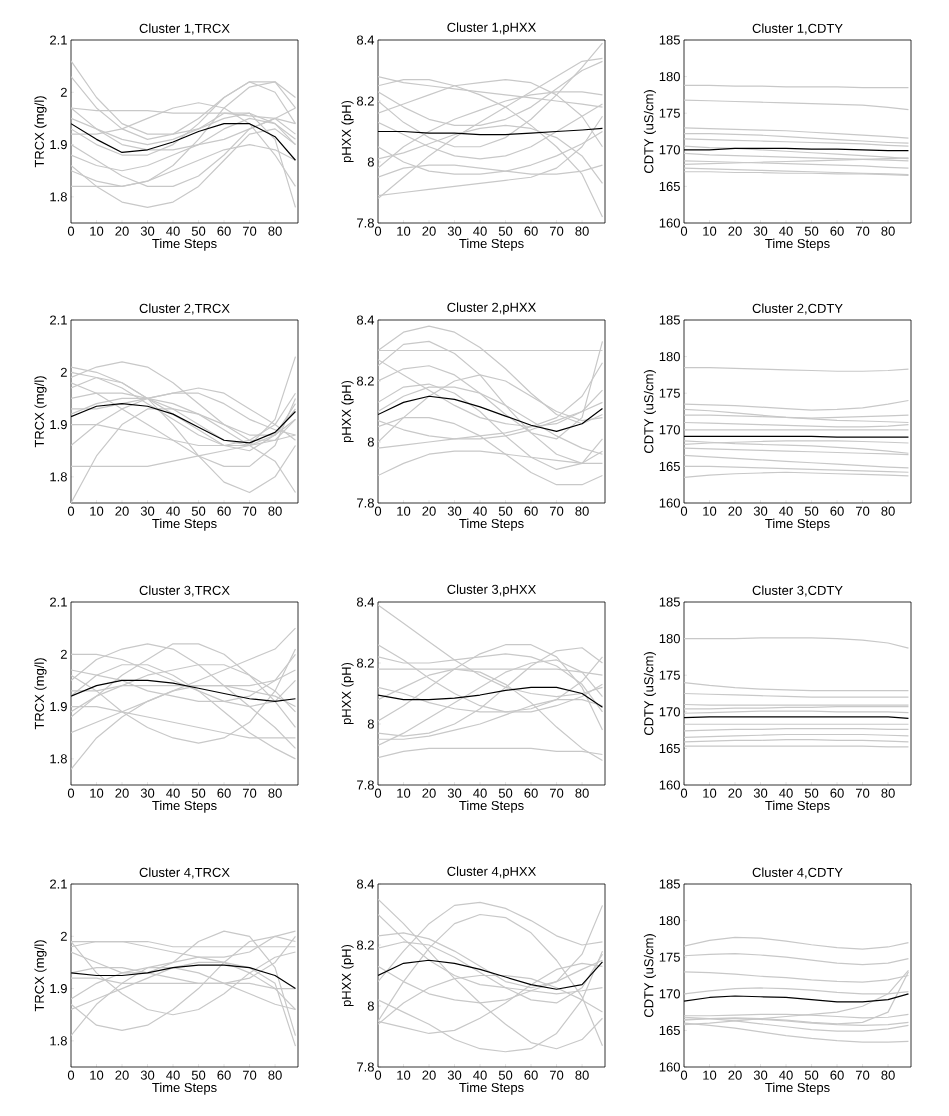 The image size is (949, 1116). Describe the element at coordinates (797, 591) in the screenshot. I see `chart-title: Cluster 3,CDTY` at that location.